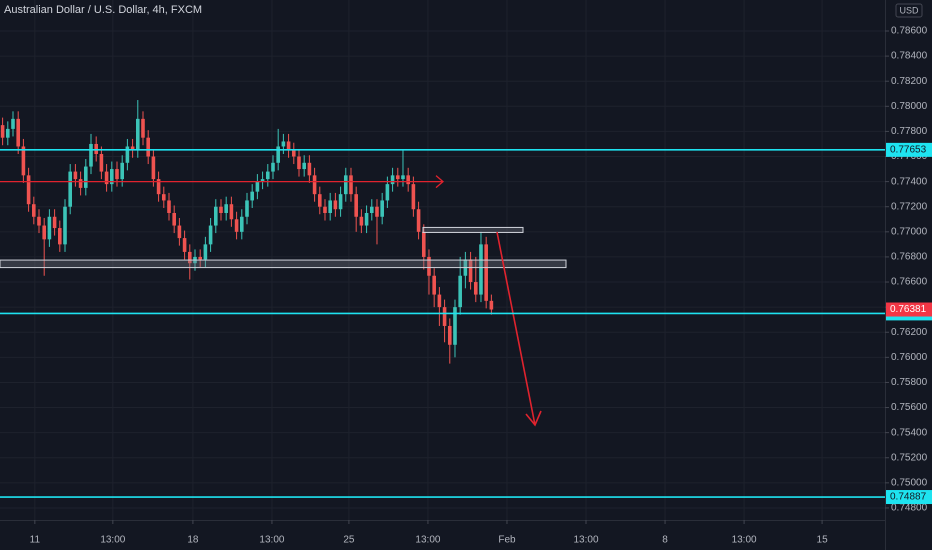 The image size is (932, 550). Describe the element at coordinates (909, 508) in the screenshot. I see `y-tick-label: 0.74800` at that location.